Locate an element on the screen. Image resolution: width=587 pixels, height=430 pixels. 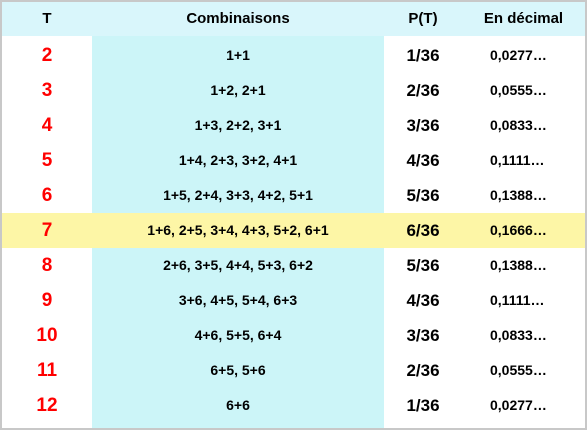
combinations-cell: 1+4, 2+3, 3+2, 4+1 is located at coordinates (238, 160).